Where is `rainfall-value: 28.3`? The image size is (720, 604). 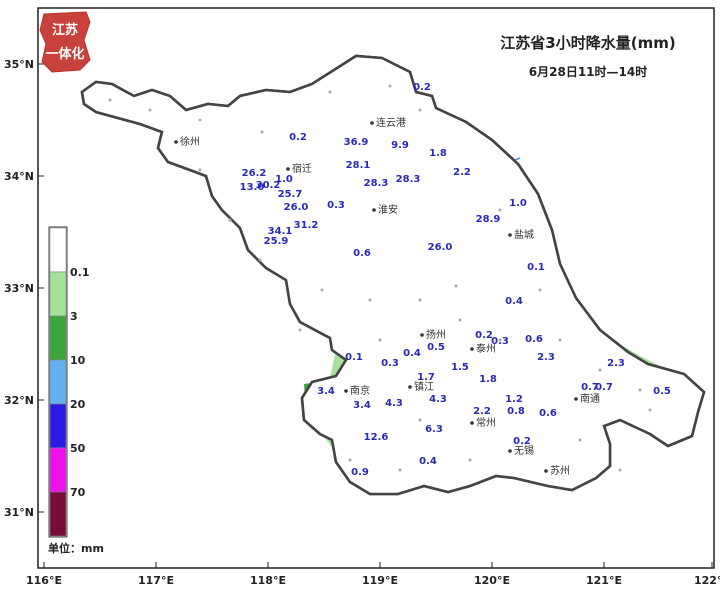 rainfall-value: 28.3 is located at coordinates (408, 179).